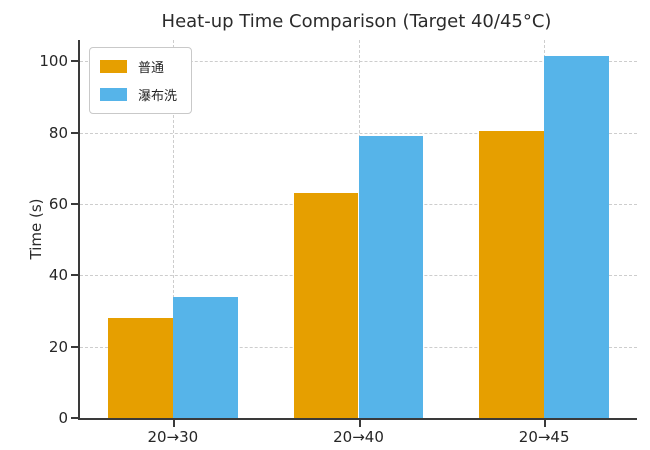 Image resolution: width=650 pixels, height=450 pixels. What do you see at coordinates (53, 61) in the screenshot?
I see `y-tick-label: 100` at bounding box center [53, 61].